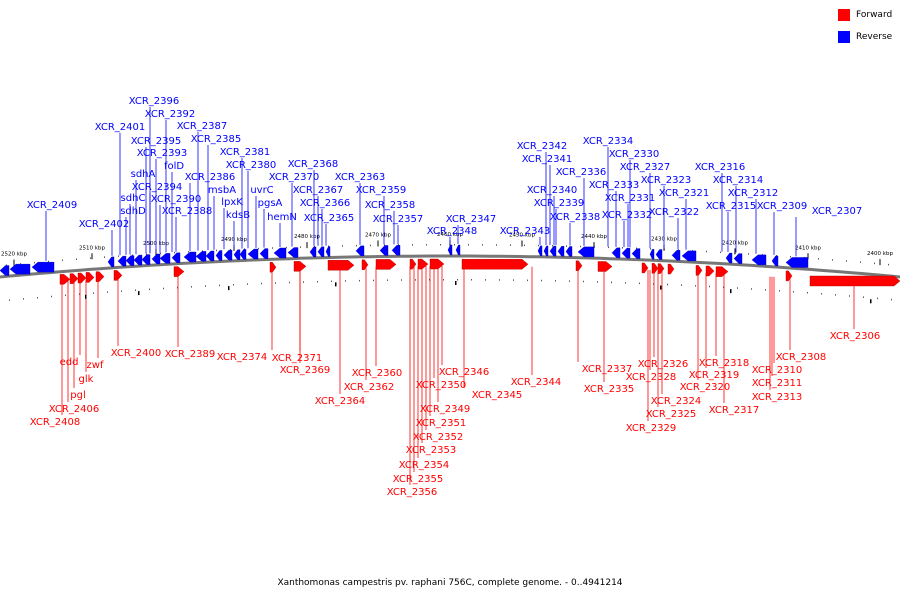 Image resolution: width=900 pixels, height=600 pixels. Describe the element at coordinates (136, 353) in the screenshot. I see `gene-name: XCR_2400` at that location.